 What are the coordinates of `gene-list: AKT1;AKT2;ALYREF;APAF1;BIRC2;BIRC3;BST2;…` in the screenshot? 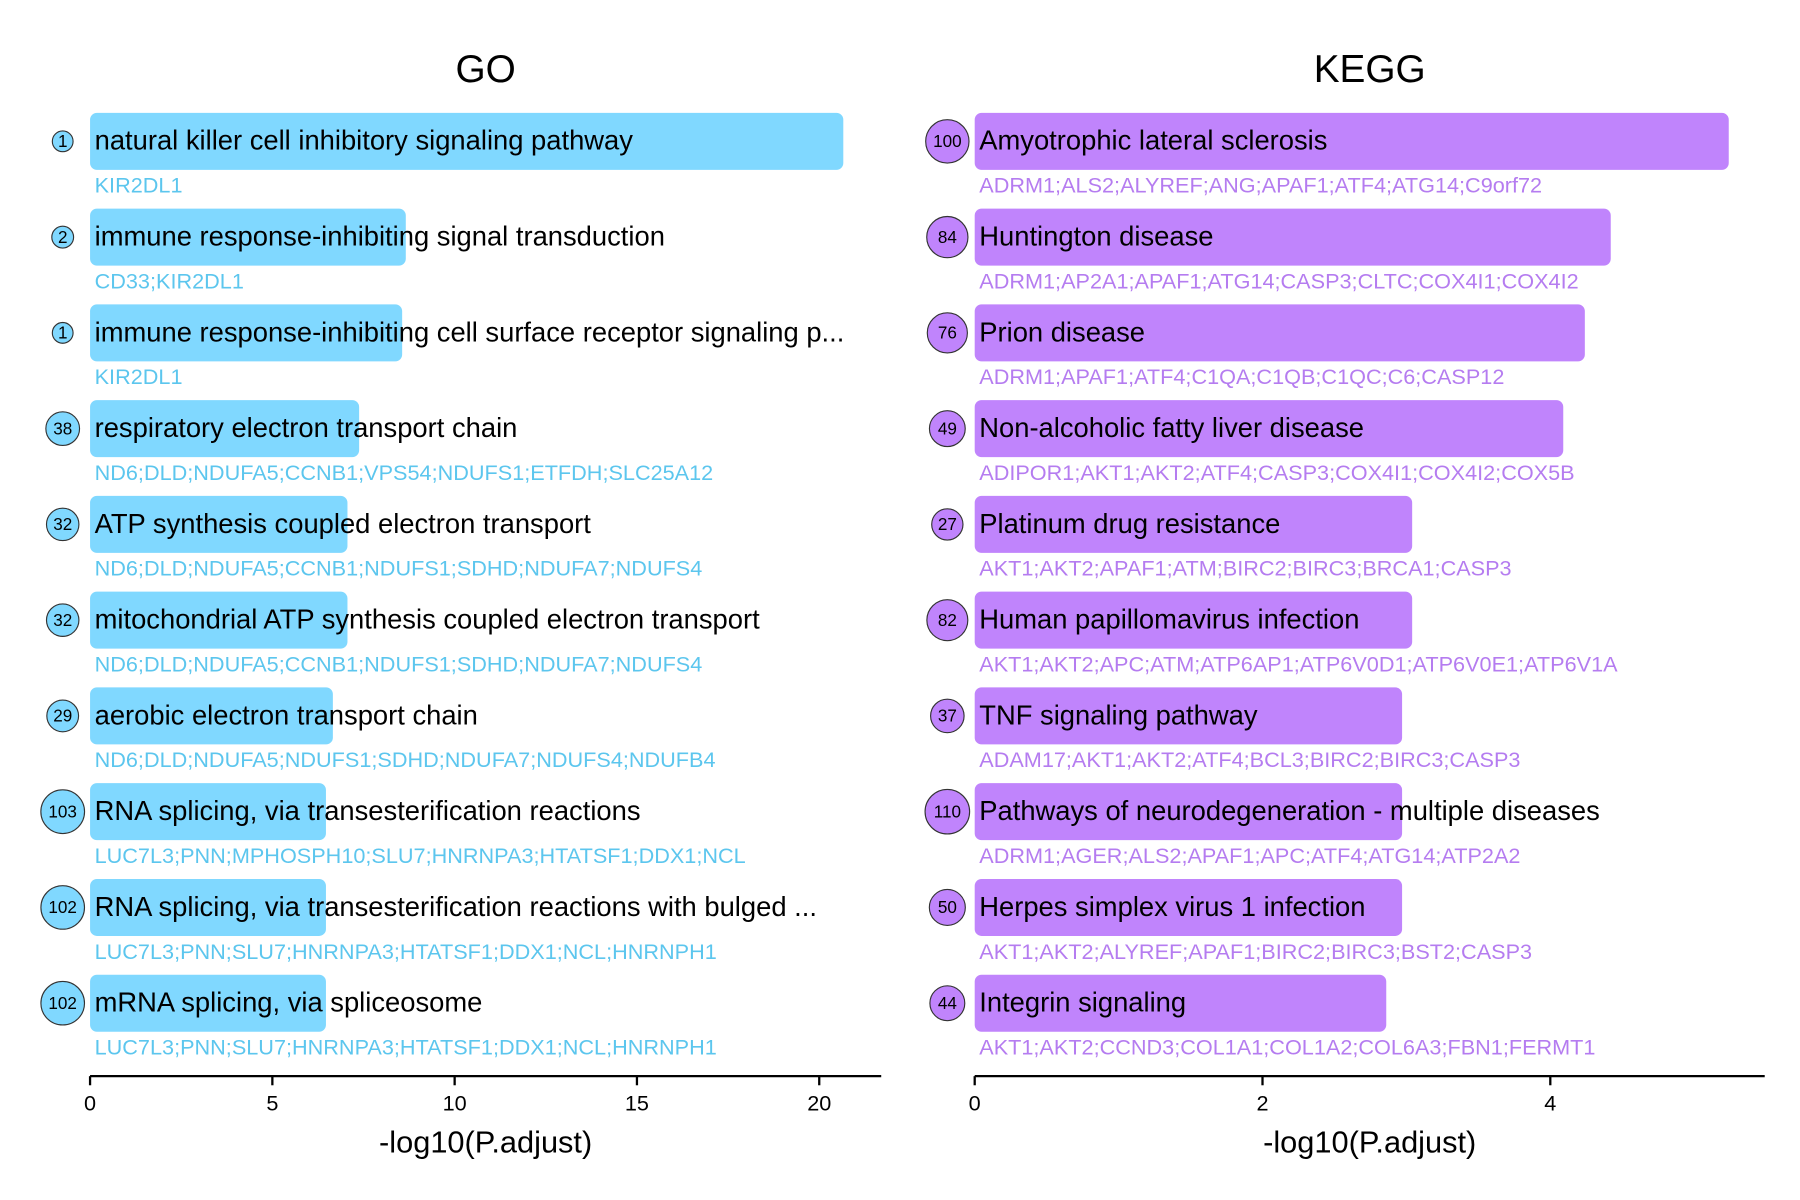 It's located at (1255, 951).